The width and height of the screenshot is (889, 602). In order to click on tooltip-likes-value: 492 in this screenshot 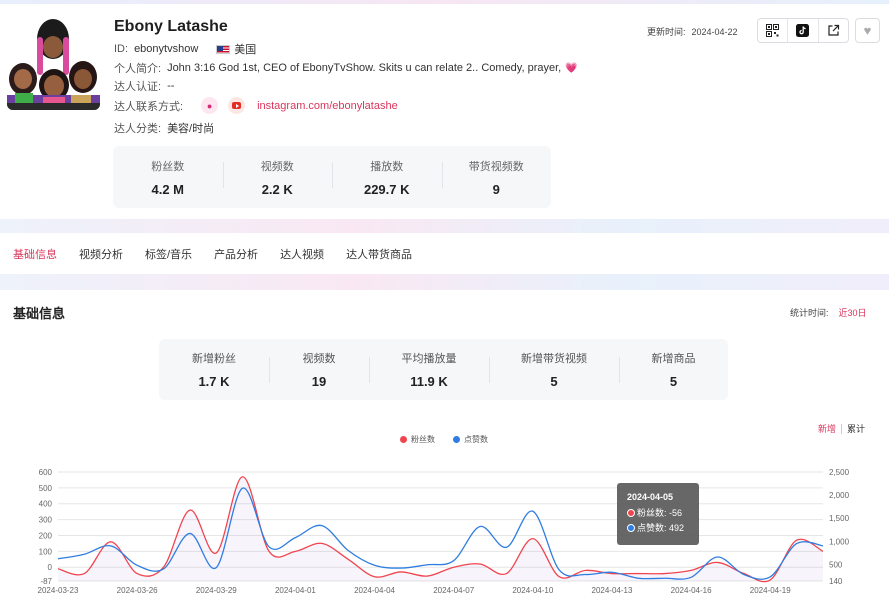, I will do `click(677, 527)`.